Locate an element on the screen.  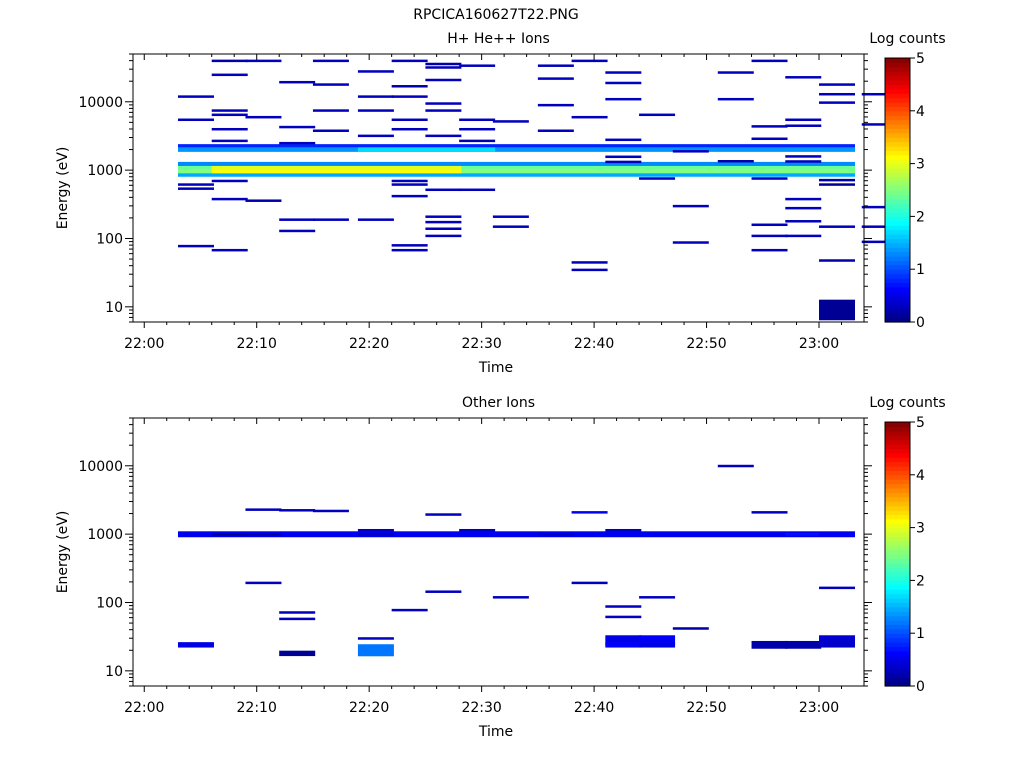
x-tick-label: 22:00 is located at coordinates (144, 344).